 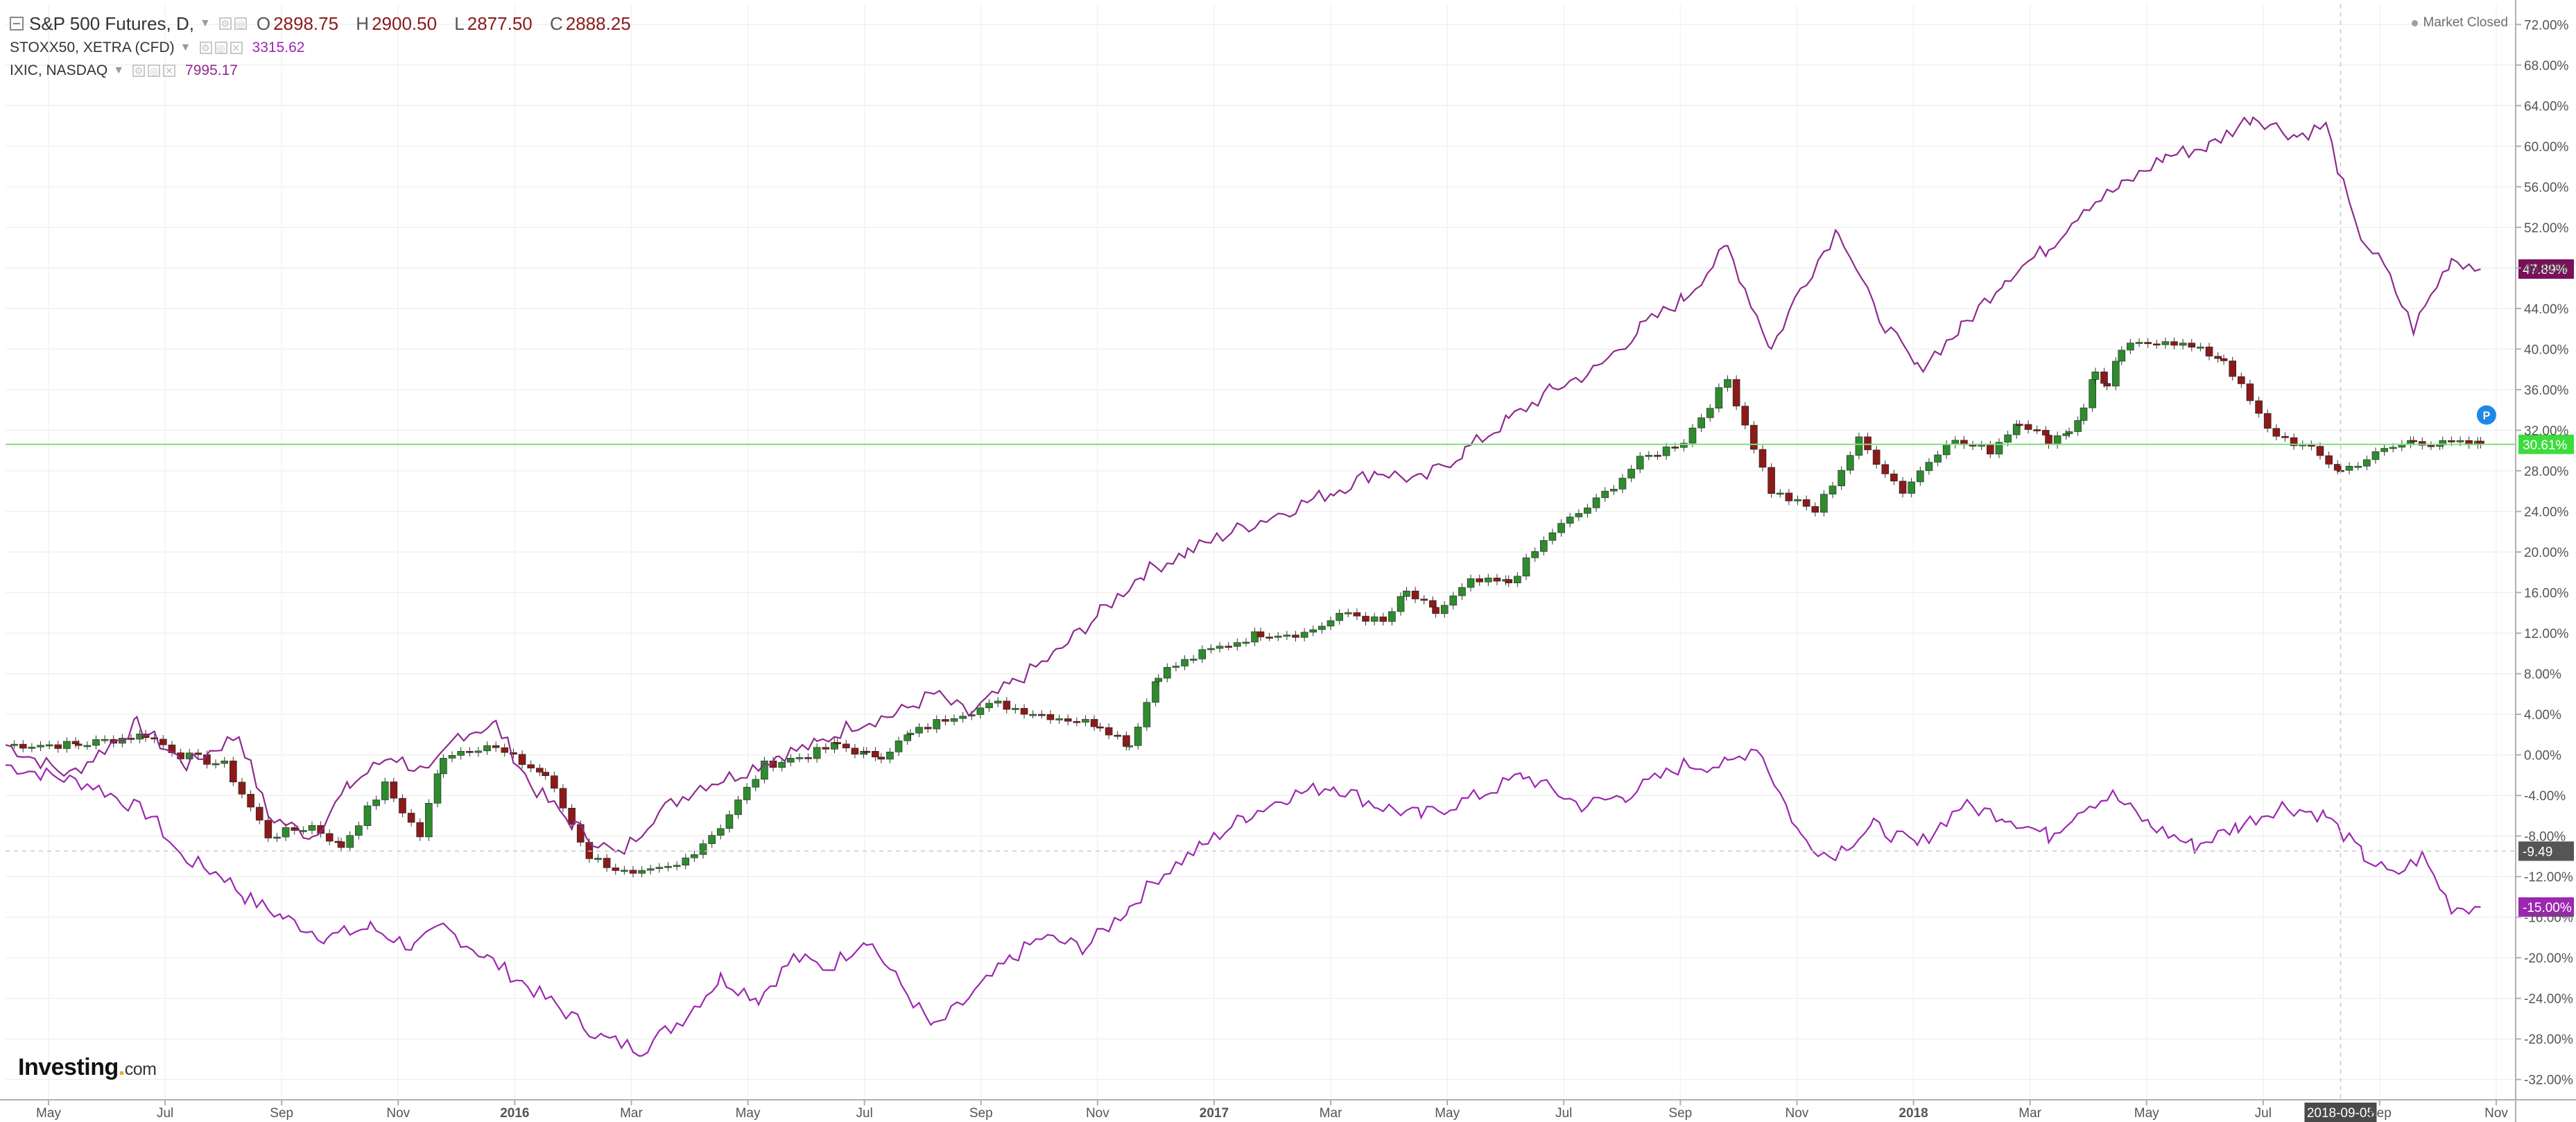 What do you see at coordinates (2546, 431) in the screenshot?
I see `y-tick-label: 32.00%` at bounding box center [2546, 431].